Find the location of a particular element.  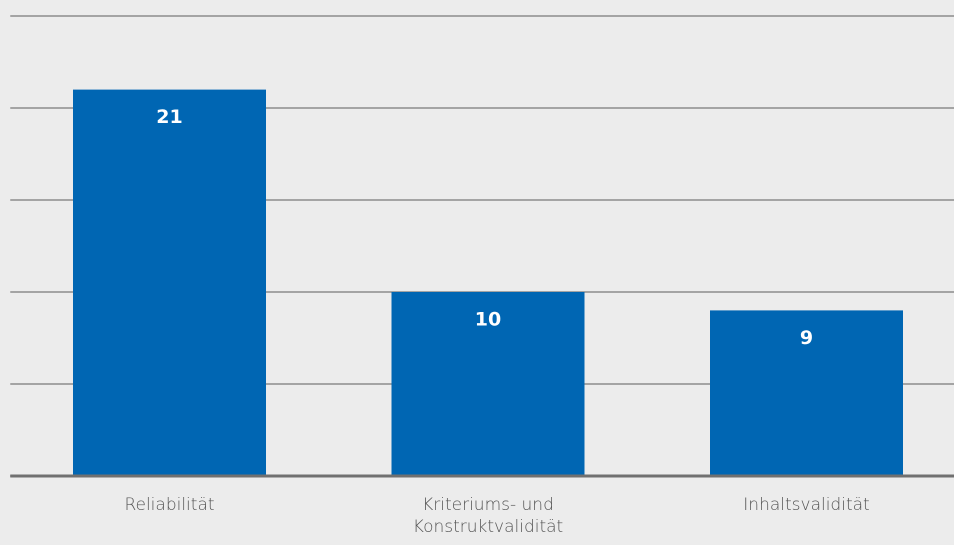

x-tick-label: Inhaltsvalidität is located at coordinates (806, 505).